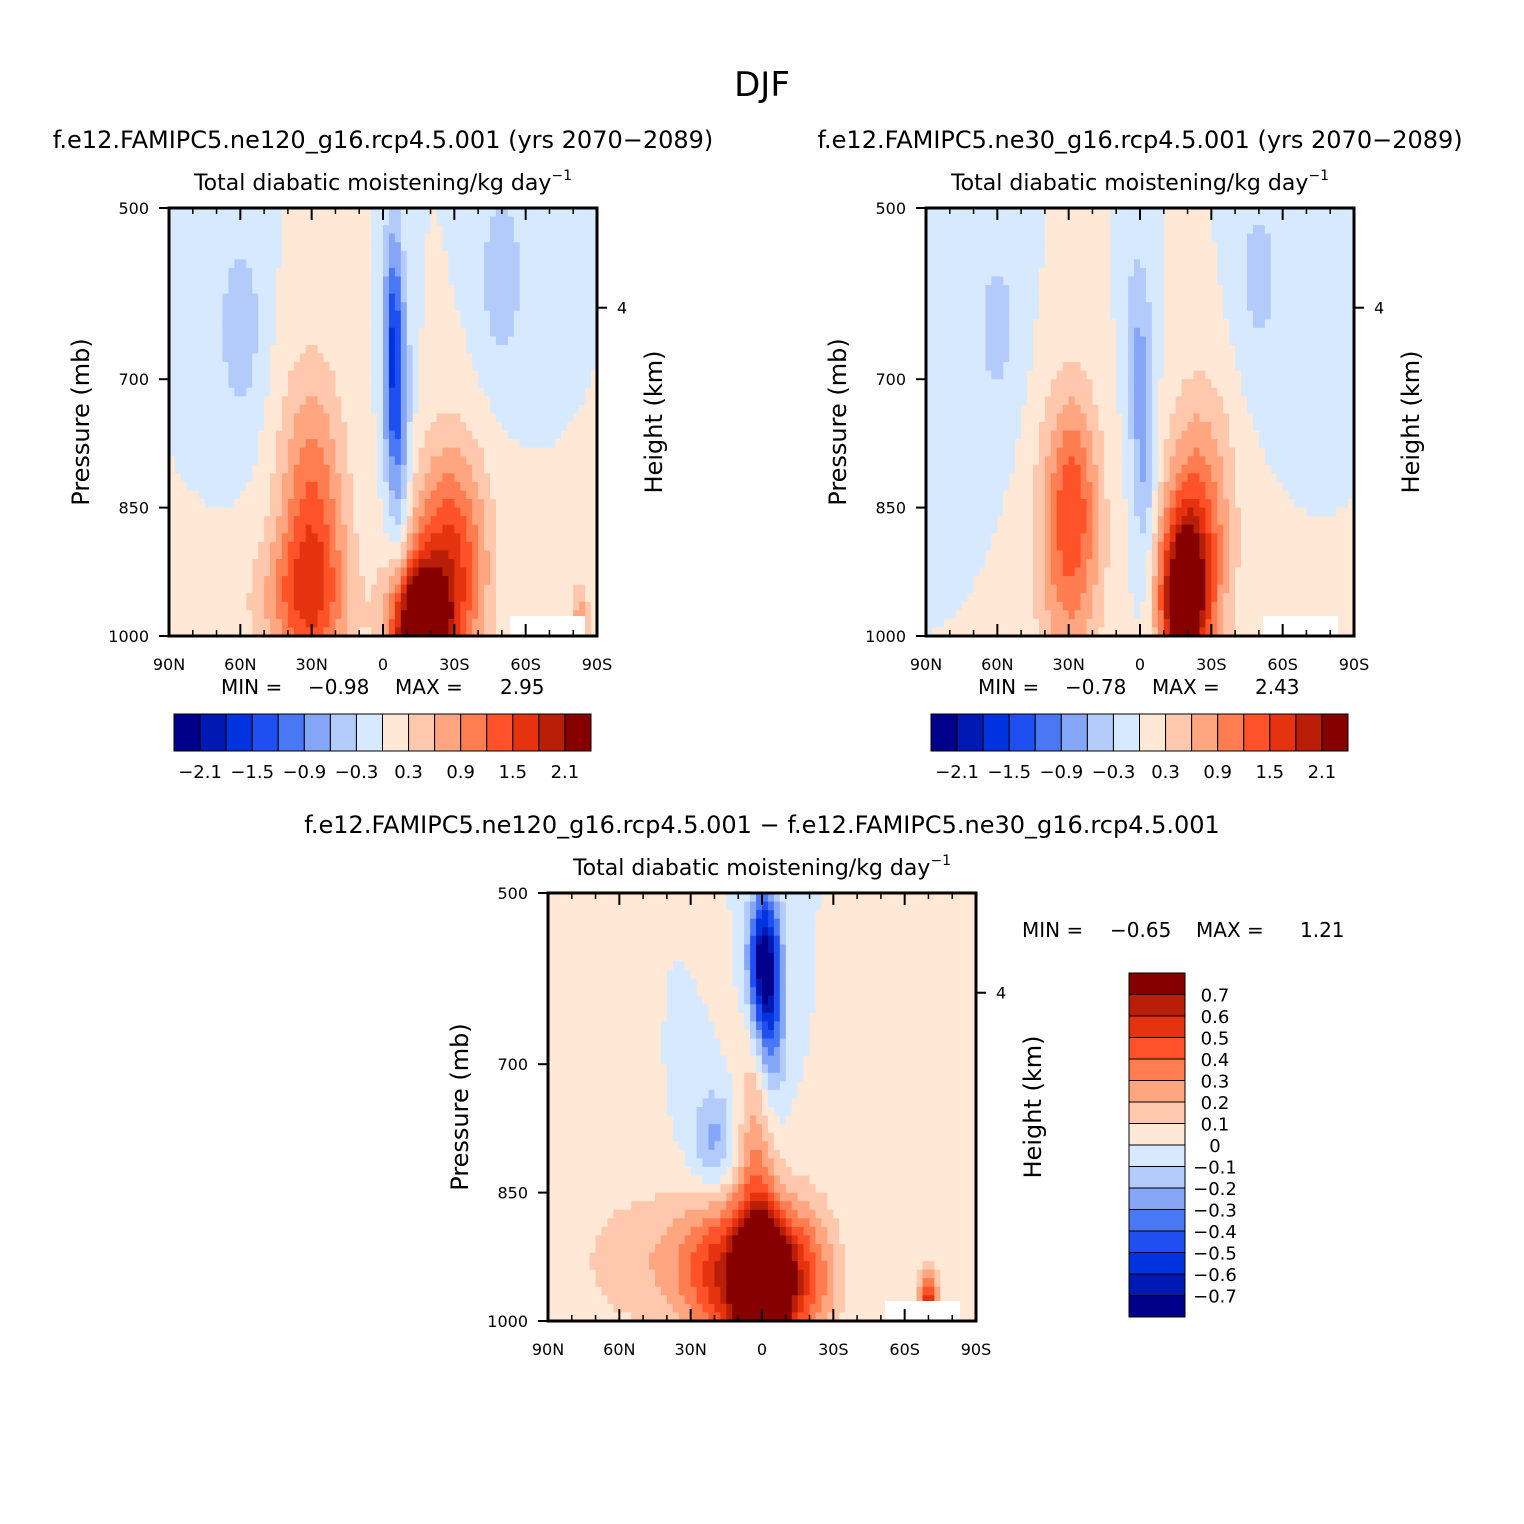 This screenshot has width=1524, height=1524. I want to click on x-tick-label: 30N, so click(312, 664).